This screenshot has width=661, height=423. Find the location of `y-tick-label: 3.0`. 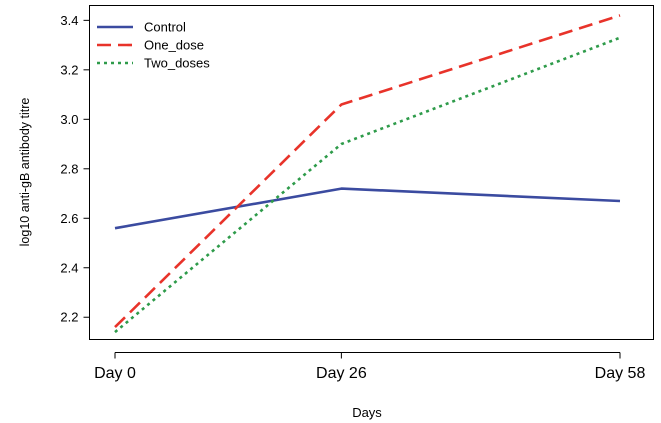

y-tick-label: 3.0 is located at coordinates (69, 119).